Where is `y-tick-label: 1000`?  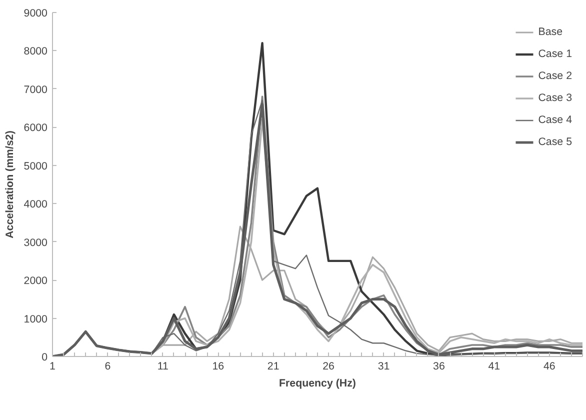
y-tick-label: 1000 is located at coordinates (36, 319).